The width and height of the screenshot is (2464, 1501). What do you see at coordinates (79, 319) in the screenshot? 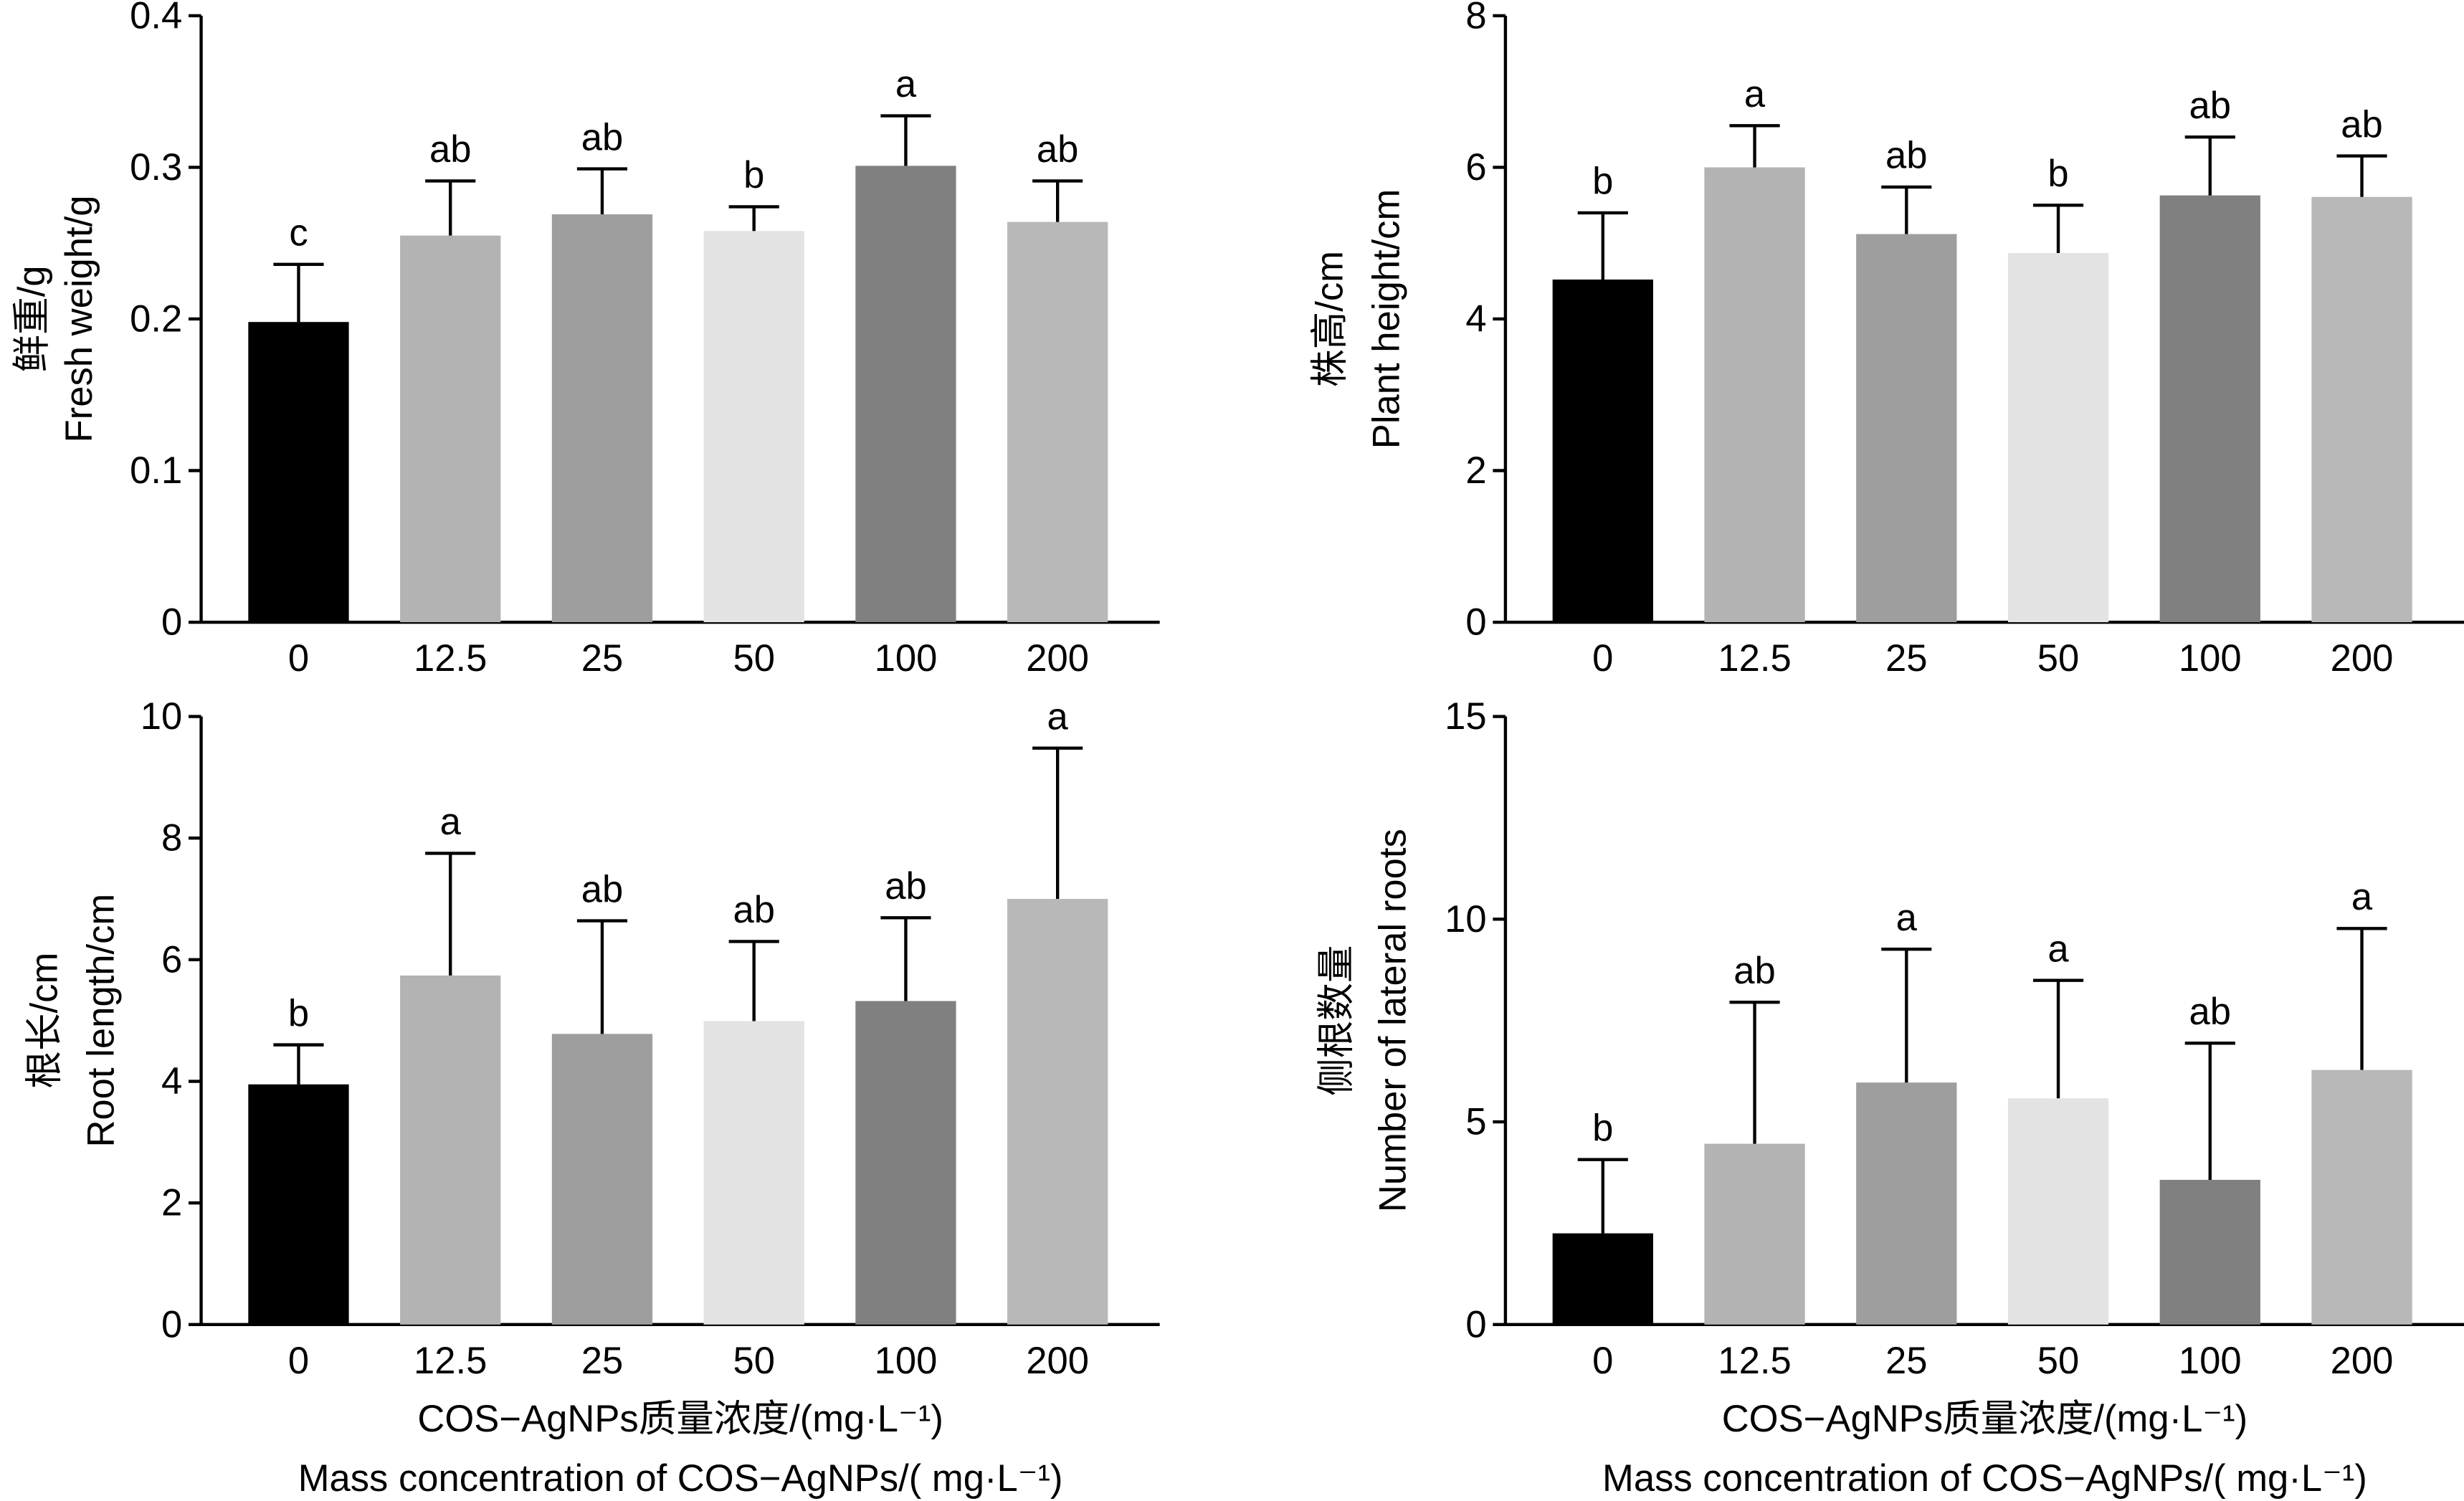
I see `y-axis-label: Fresh weight/g` at bounding box center [79, 319].